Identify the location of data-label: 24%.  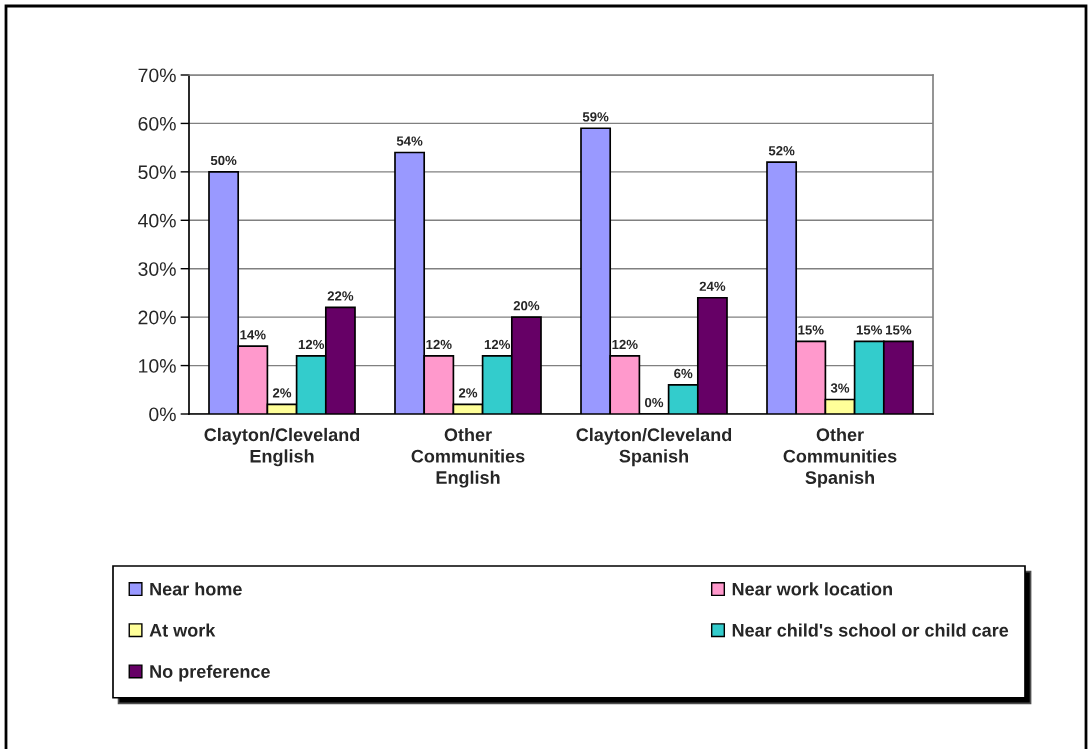
(712, 286).